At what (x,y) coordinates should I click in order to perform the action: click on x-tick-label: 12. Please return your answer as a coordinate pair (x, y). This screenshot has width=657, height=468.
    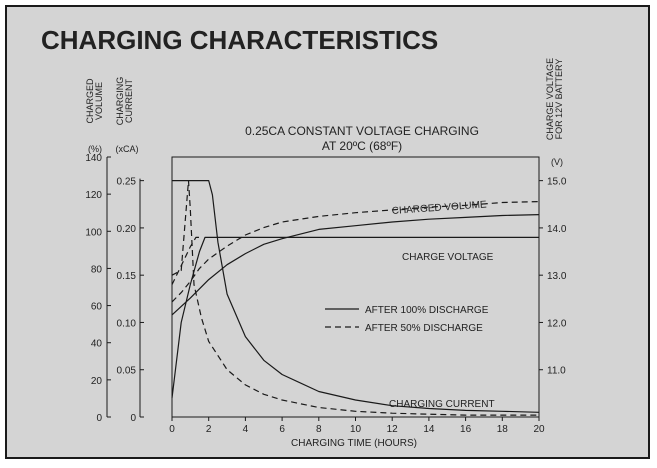
    Looking at the image, I should click on (393, 429).